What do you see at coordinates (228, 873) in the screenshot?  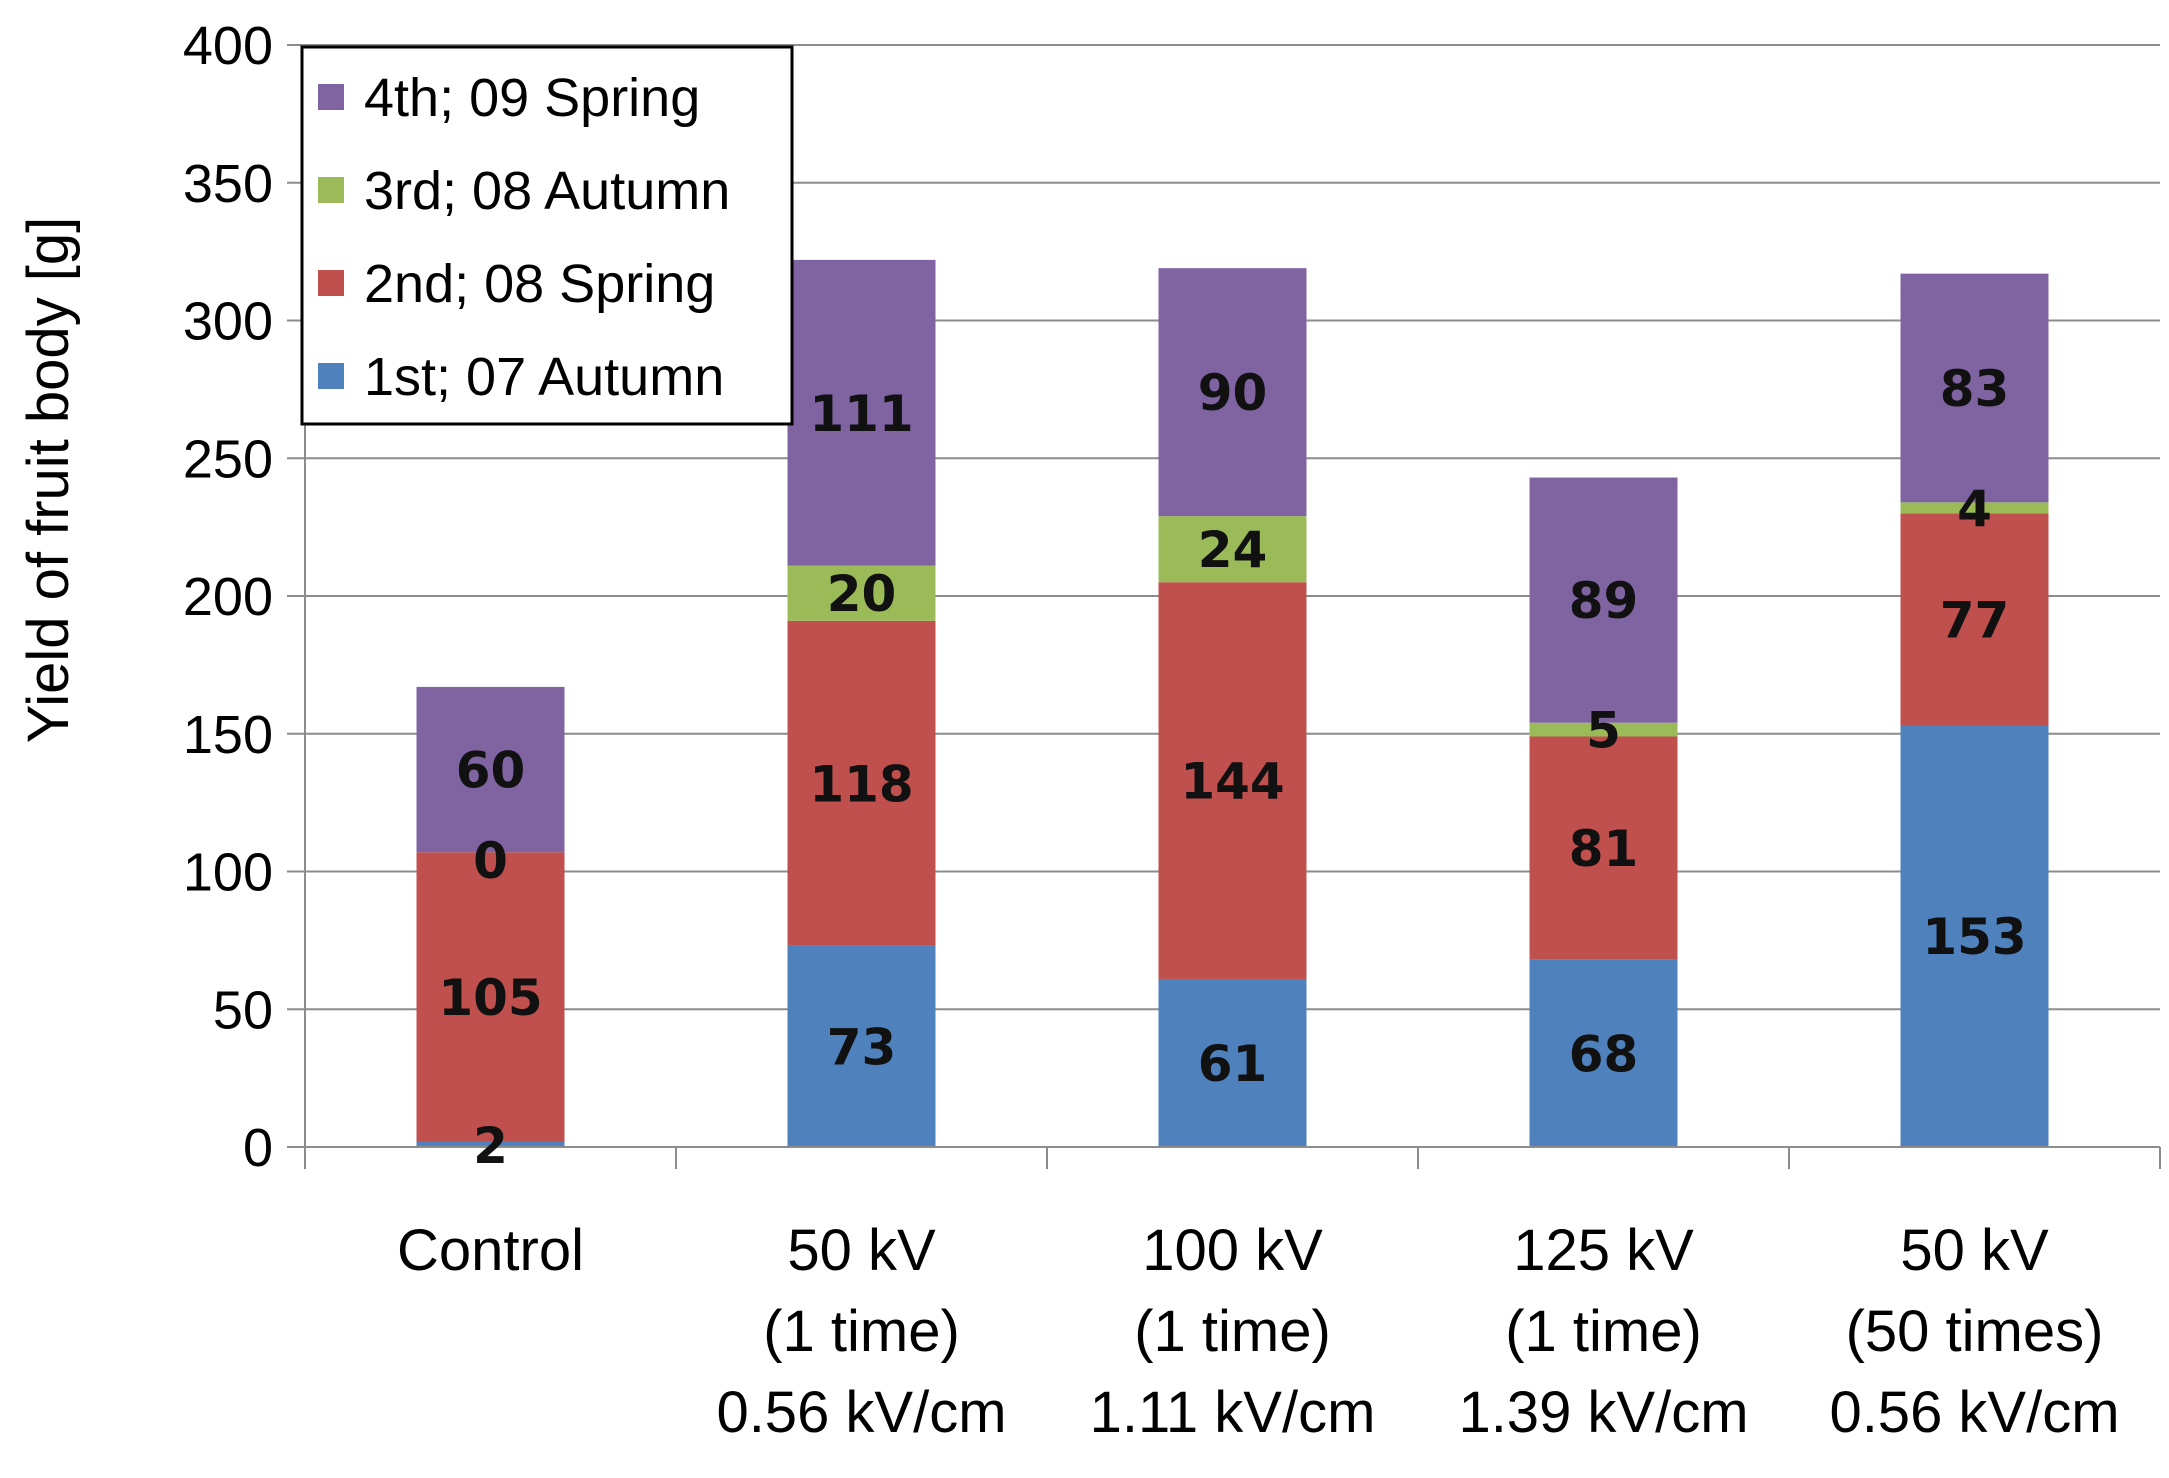 I see `y-tick-label: 100` at bounding box center [228, 873].